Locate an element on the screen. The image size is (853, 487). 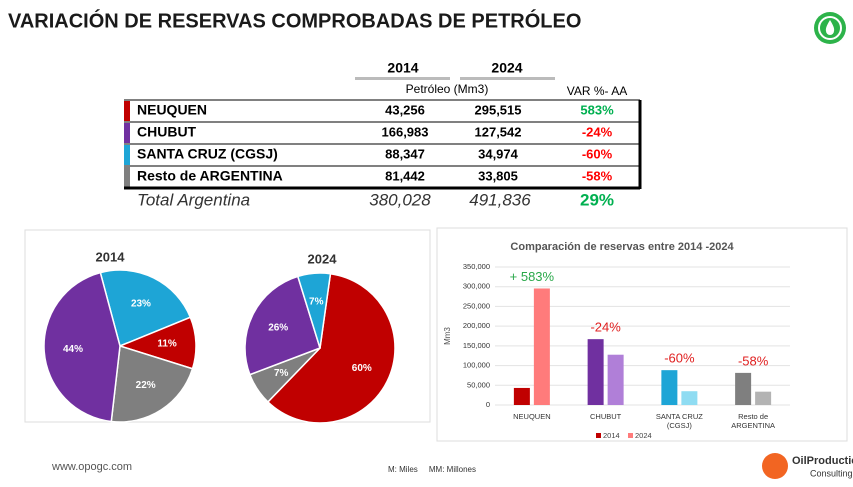
pie-title: 2014 is located at coordinates (111, 256).